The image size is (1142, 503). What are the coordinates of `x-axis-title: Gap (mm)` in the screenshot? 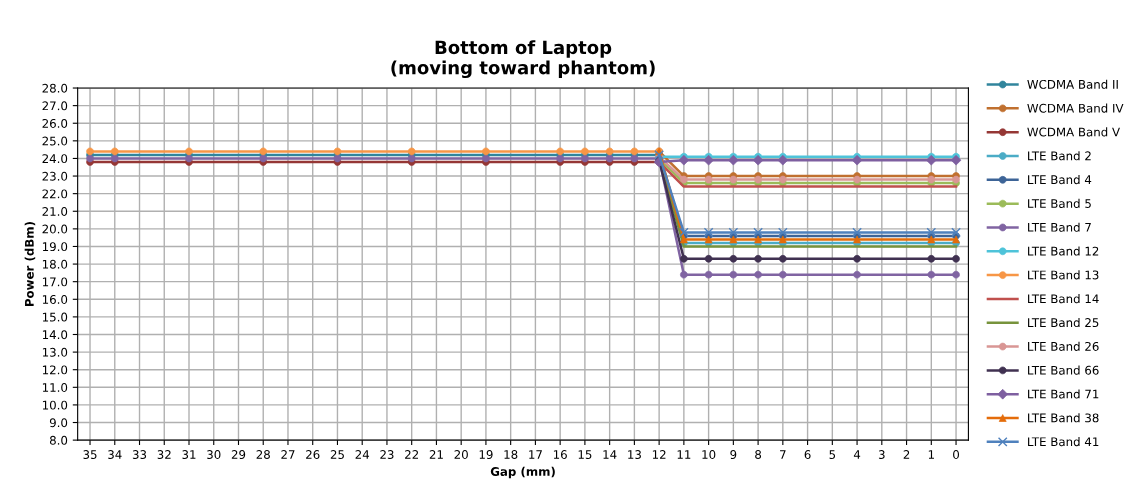 It's located at (522, 472).